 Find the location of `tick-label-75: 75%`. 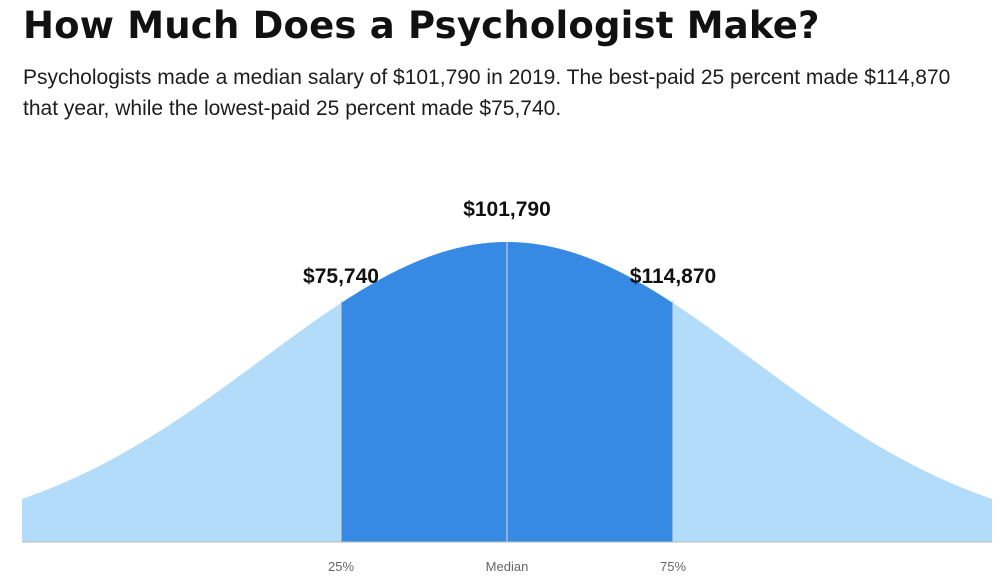

tick-label-75: 75% is located at coordinates (673, 566).